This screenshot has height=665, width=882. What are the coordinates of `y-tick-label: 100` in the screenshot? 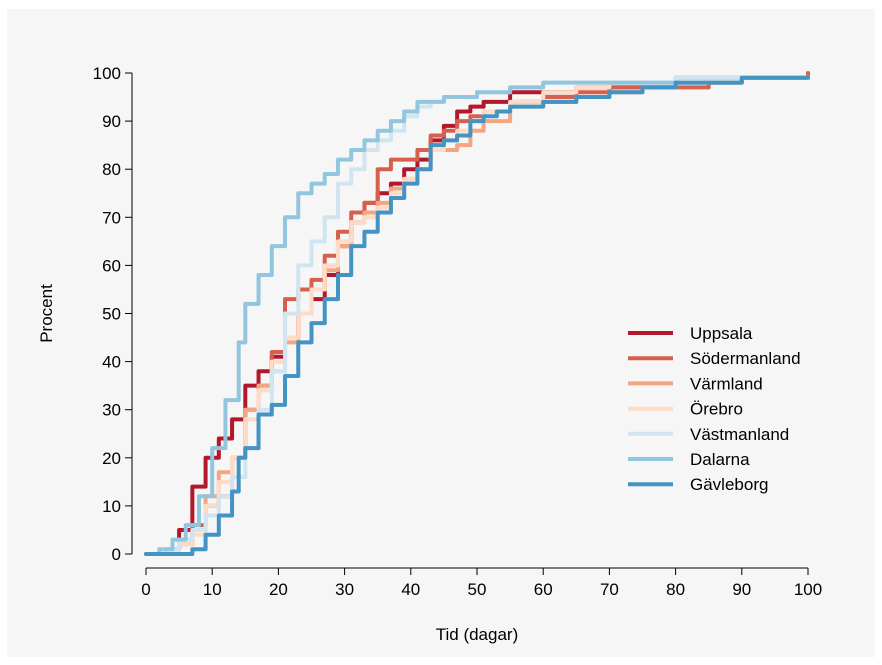 It's located at (107, 73).